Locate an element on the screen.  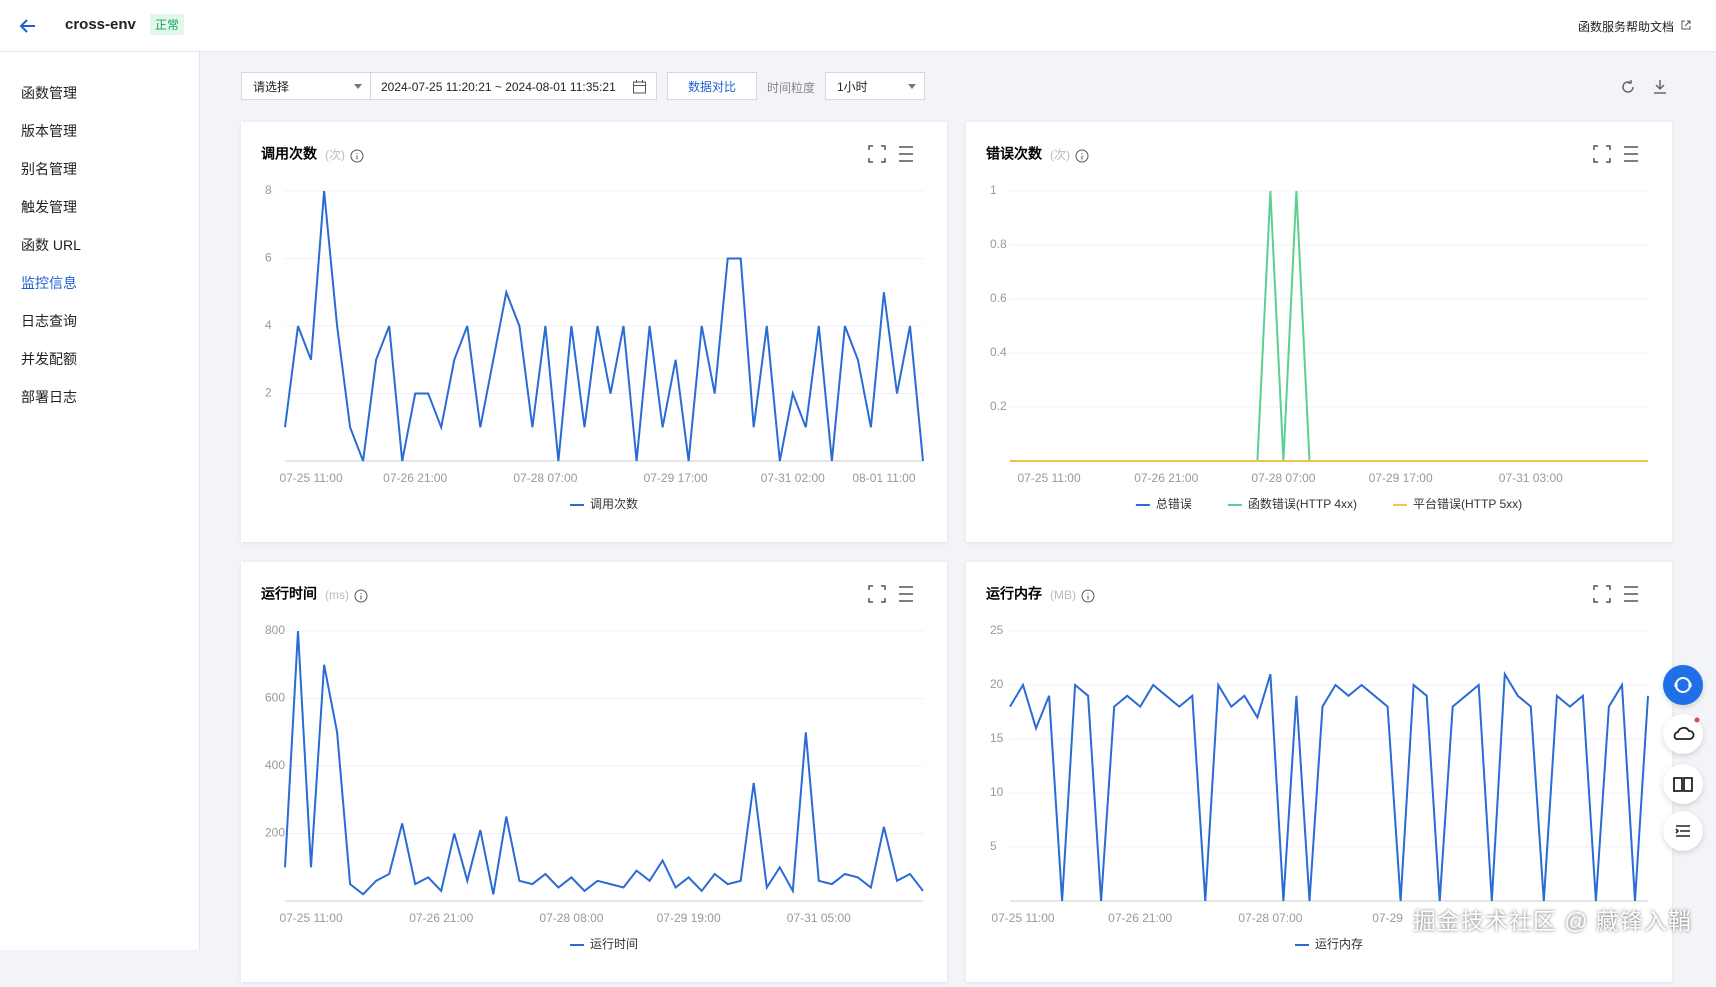
book-icon is located at coordinates (1683, 784).